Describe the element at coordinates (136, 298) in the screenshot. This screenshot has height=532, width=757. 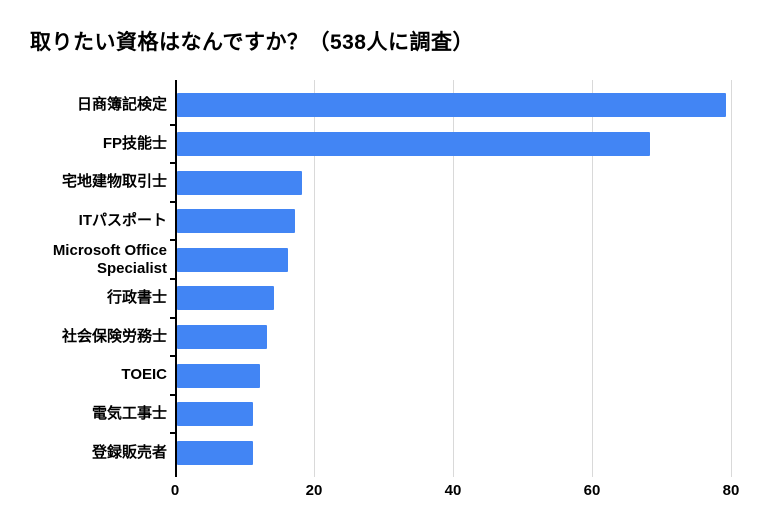
I see `category-label: 行政書士` at that location.